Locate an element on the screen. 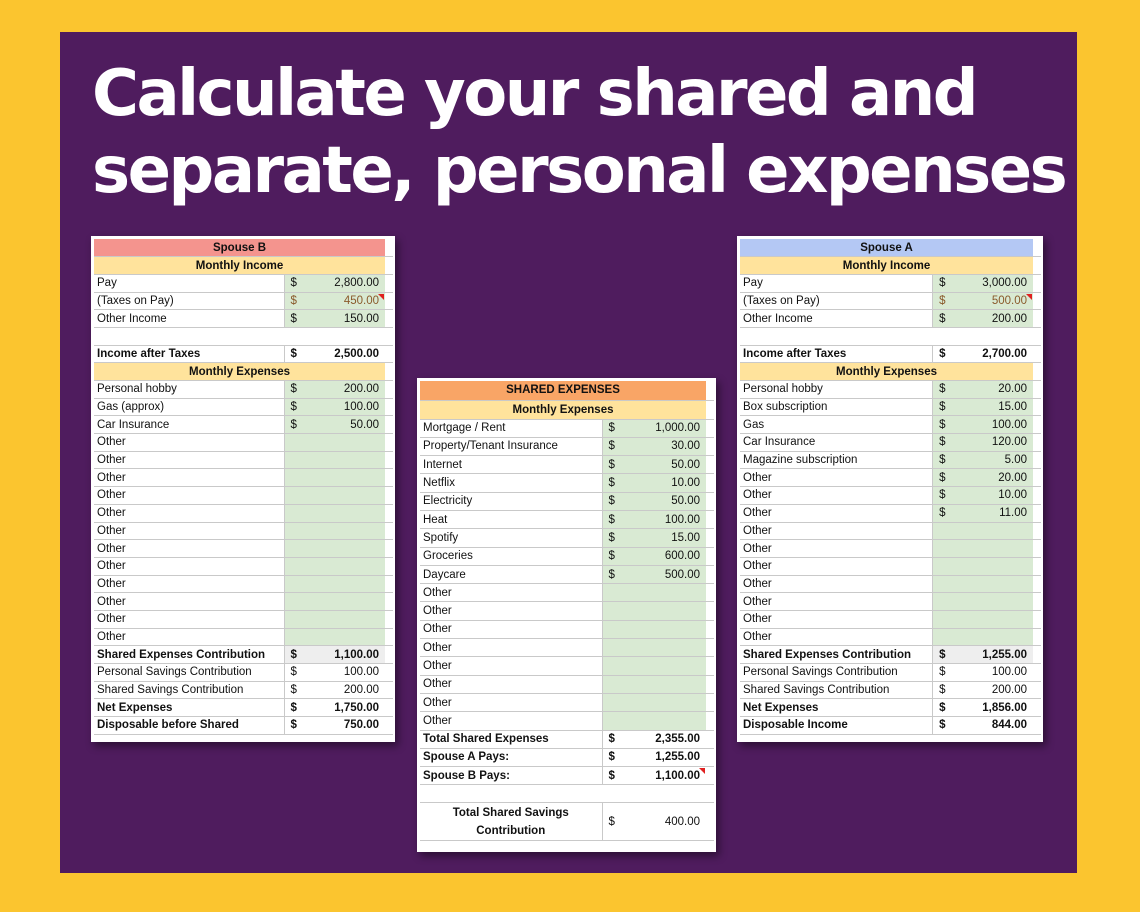  row-label: Total Shared Expenses is located at coordinates (511, 739).